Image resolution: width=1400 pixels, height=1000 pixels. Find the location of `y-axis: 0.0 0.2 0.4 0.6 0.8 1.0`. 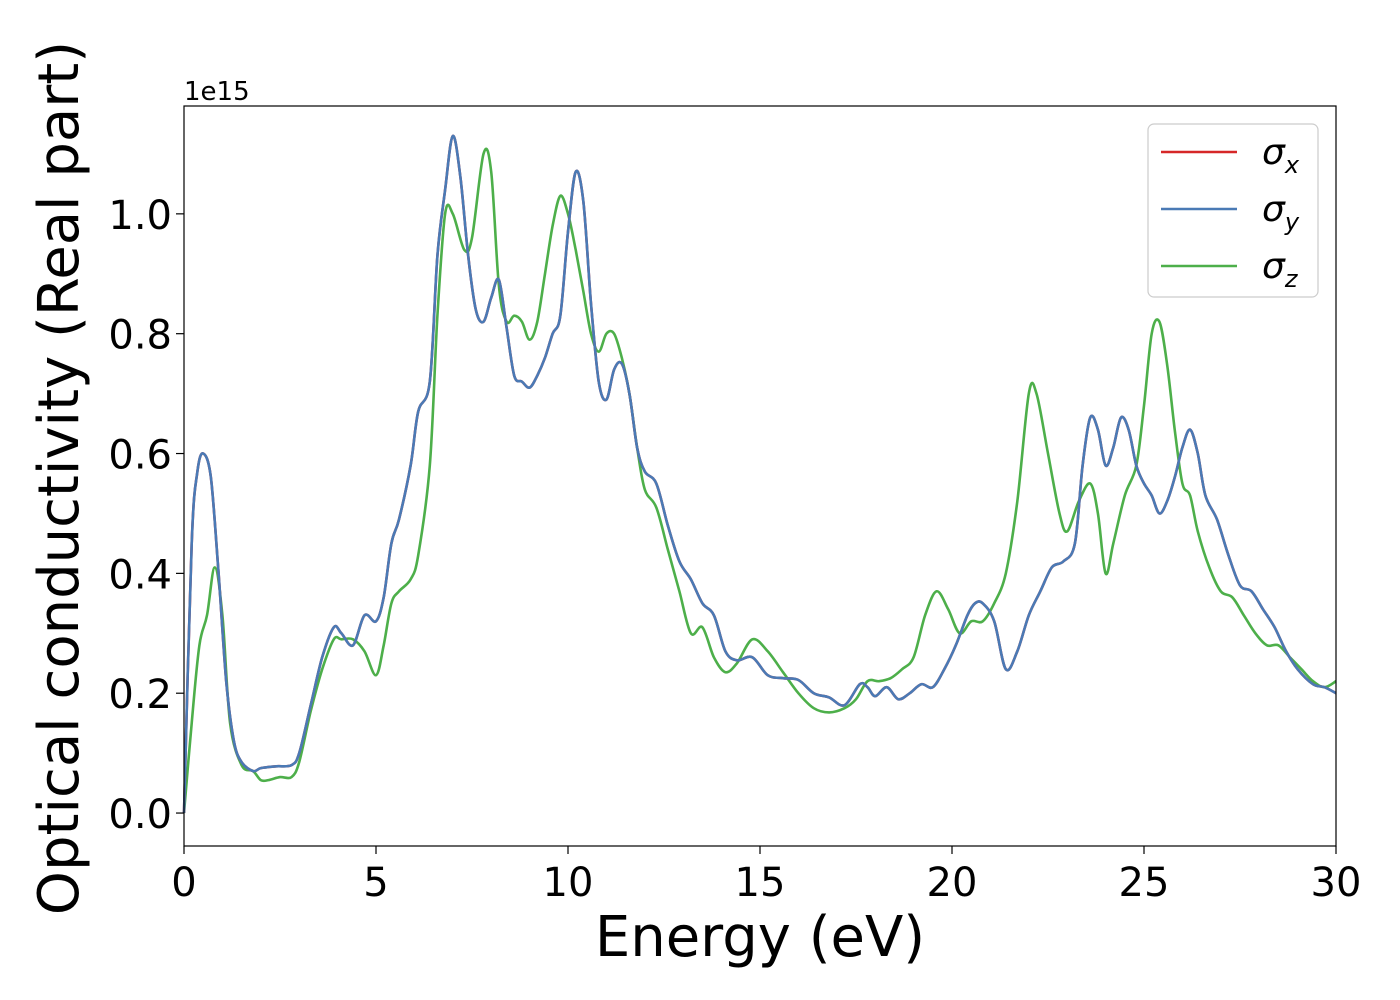

y-axis: 0.0 0.2 0.4 0.6 0.8 1.0 is located at coordinates (146, 515).